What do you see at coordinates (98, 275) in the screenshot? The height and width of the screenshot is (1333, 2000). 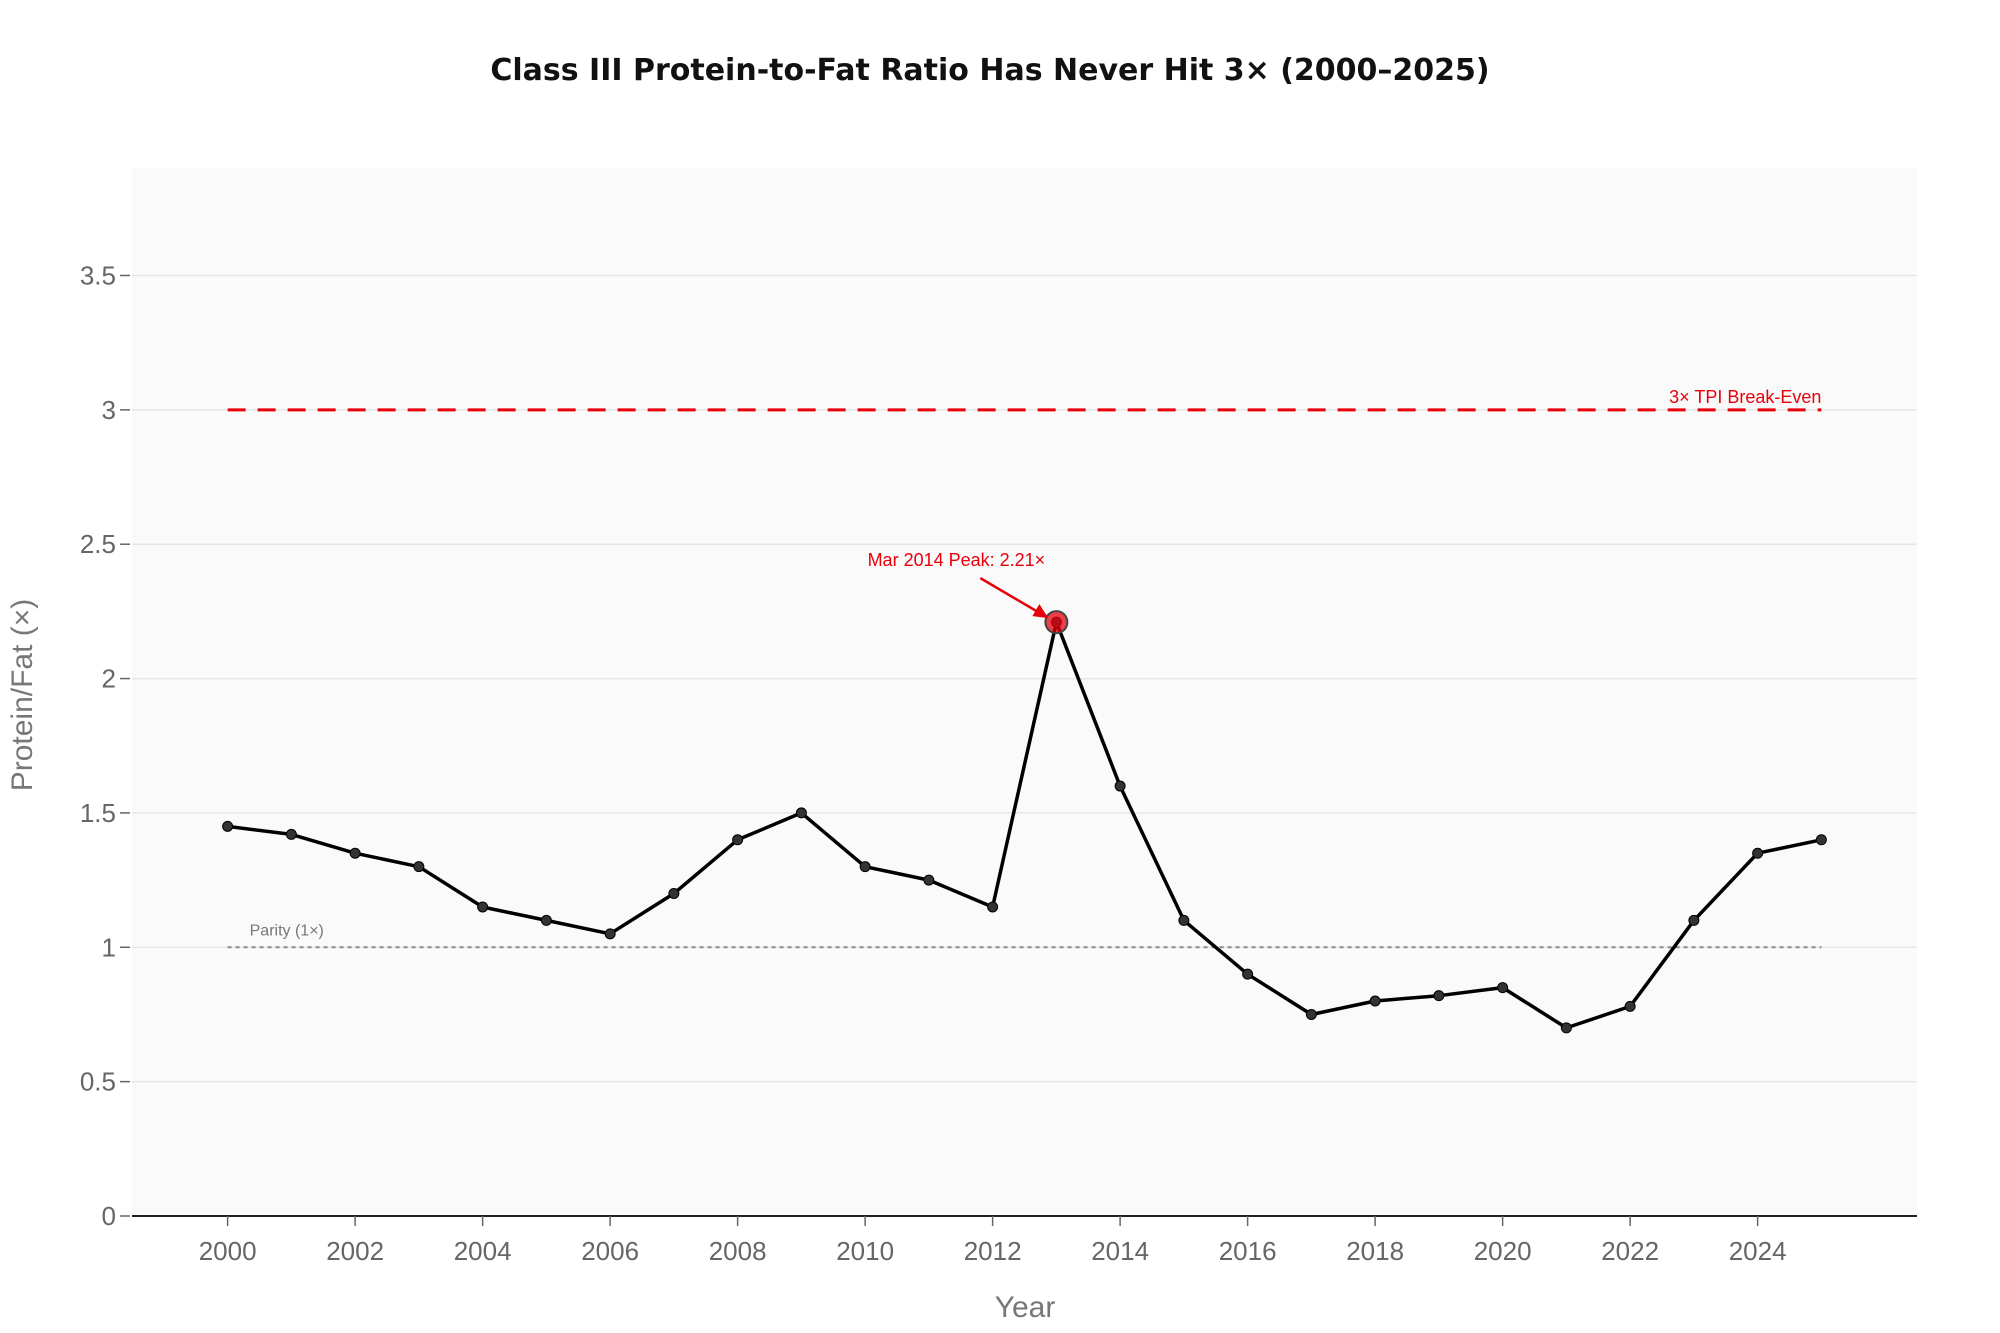 I see `y-tick-label: 3.5` at bounding box center [98, 275].